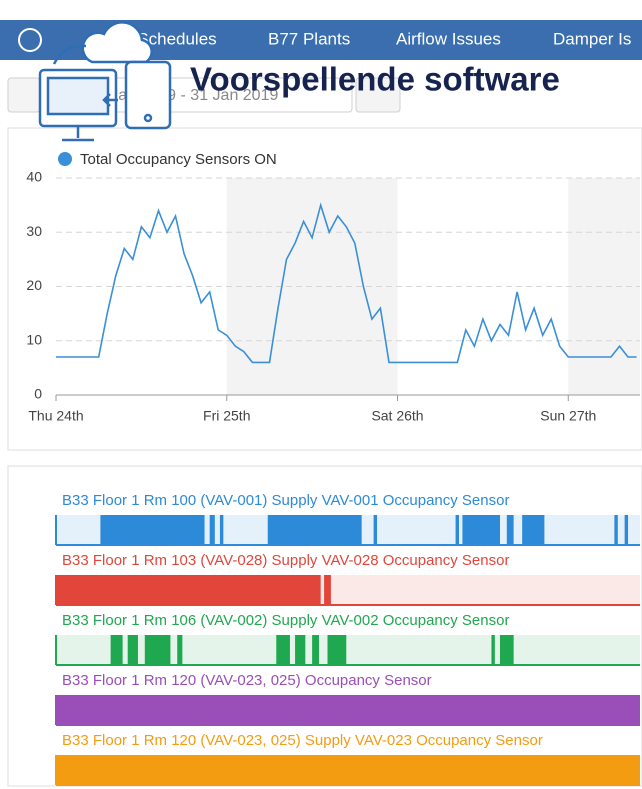 The image size is (642, 789). Describe the element at coordinates (378, 95) in the screenshot. I see `refresh-button` at that location.